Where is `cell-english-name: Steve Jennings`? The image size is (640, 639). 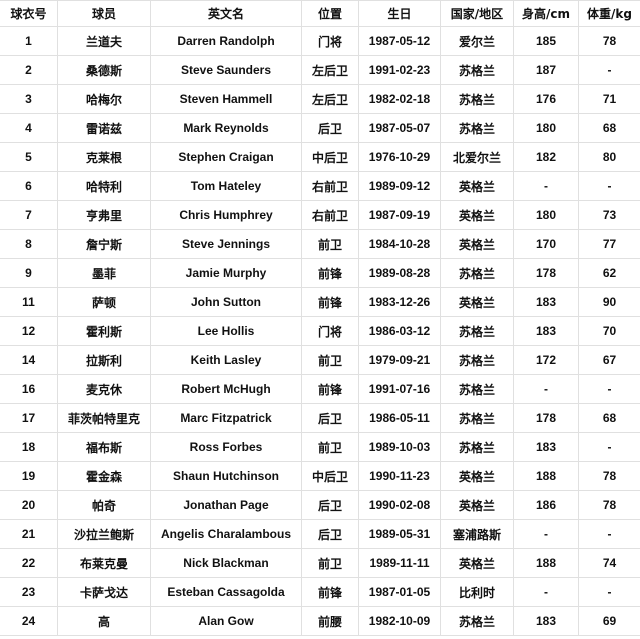
cell-english-name: Steve Jennings is located at coordinates (226, 244).